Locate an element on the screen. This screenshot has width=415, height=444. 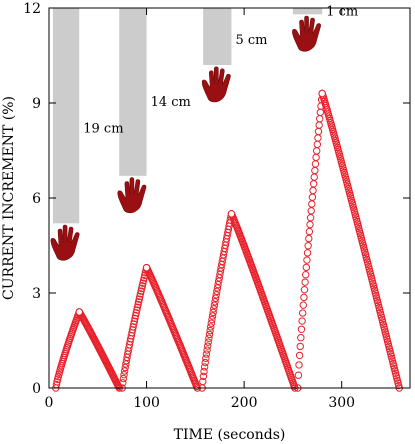
x-tick-label: 0 is located at coordinates (49, 403).